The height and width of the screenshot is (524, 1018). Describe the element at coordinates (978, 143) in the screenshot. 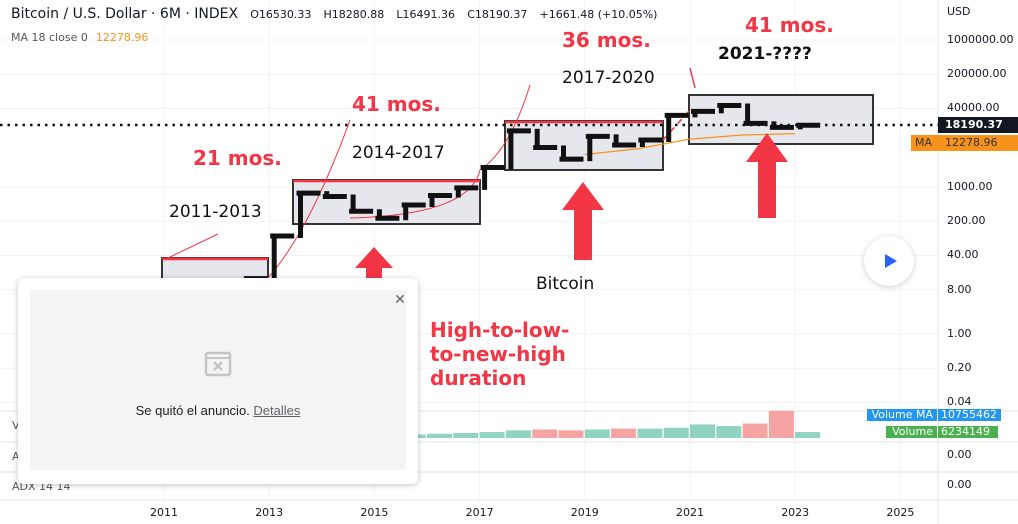

I see `ma-price-tag: 12278.96` at that location.